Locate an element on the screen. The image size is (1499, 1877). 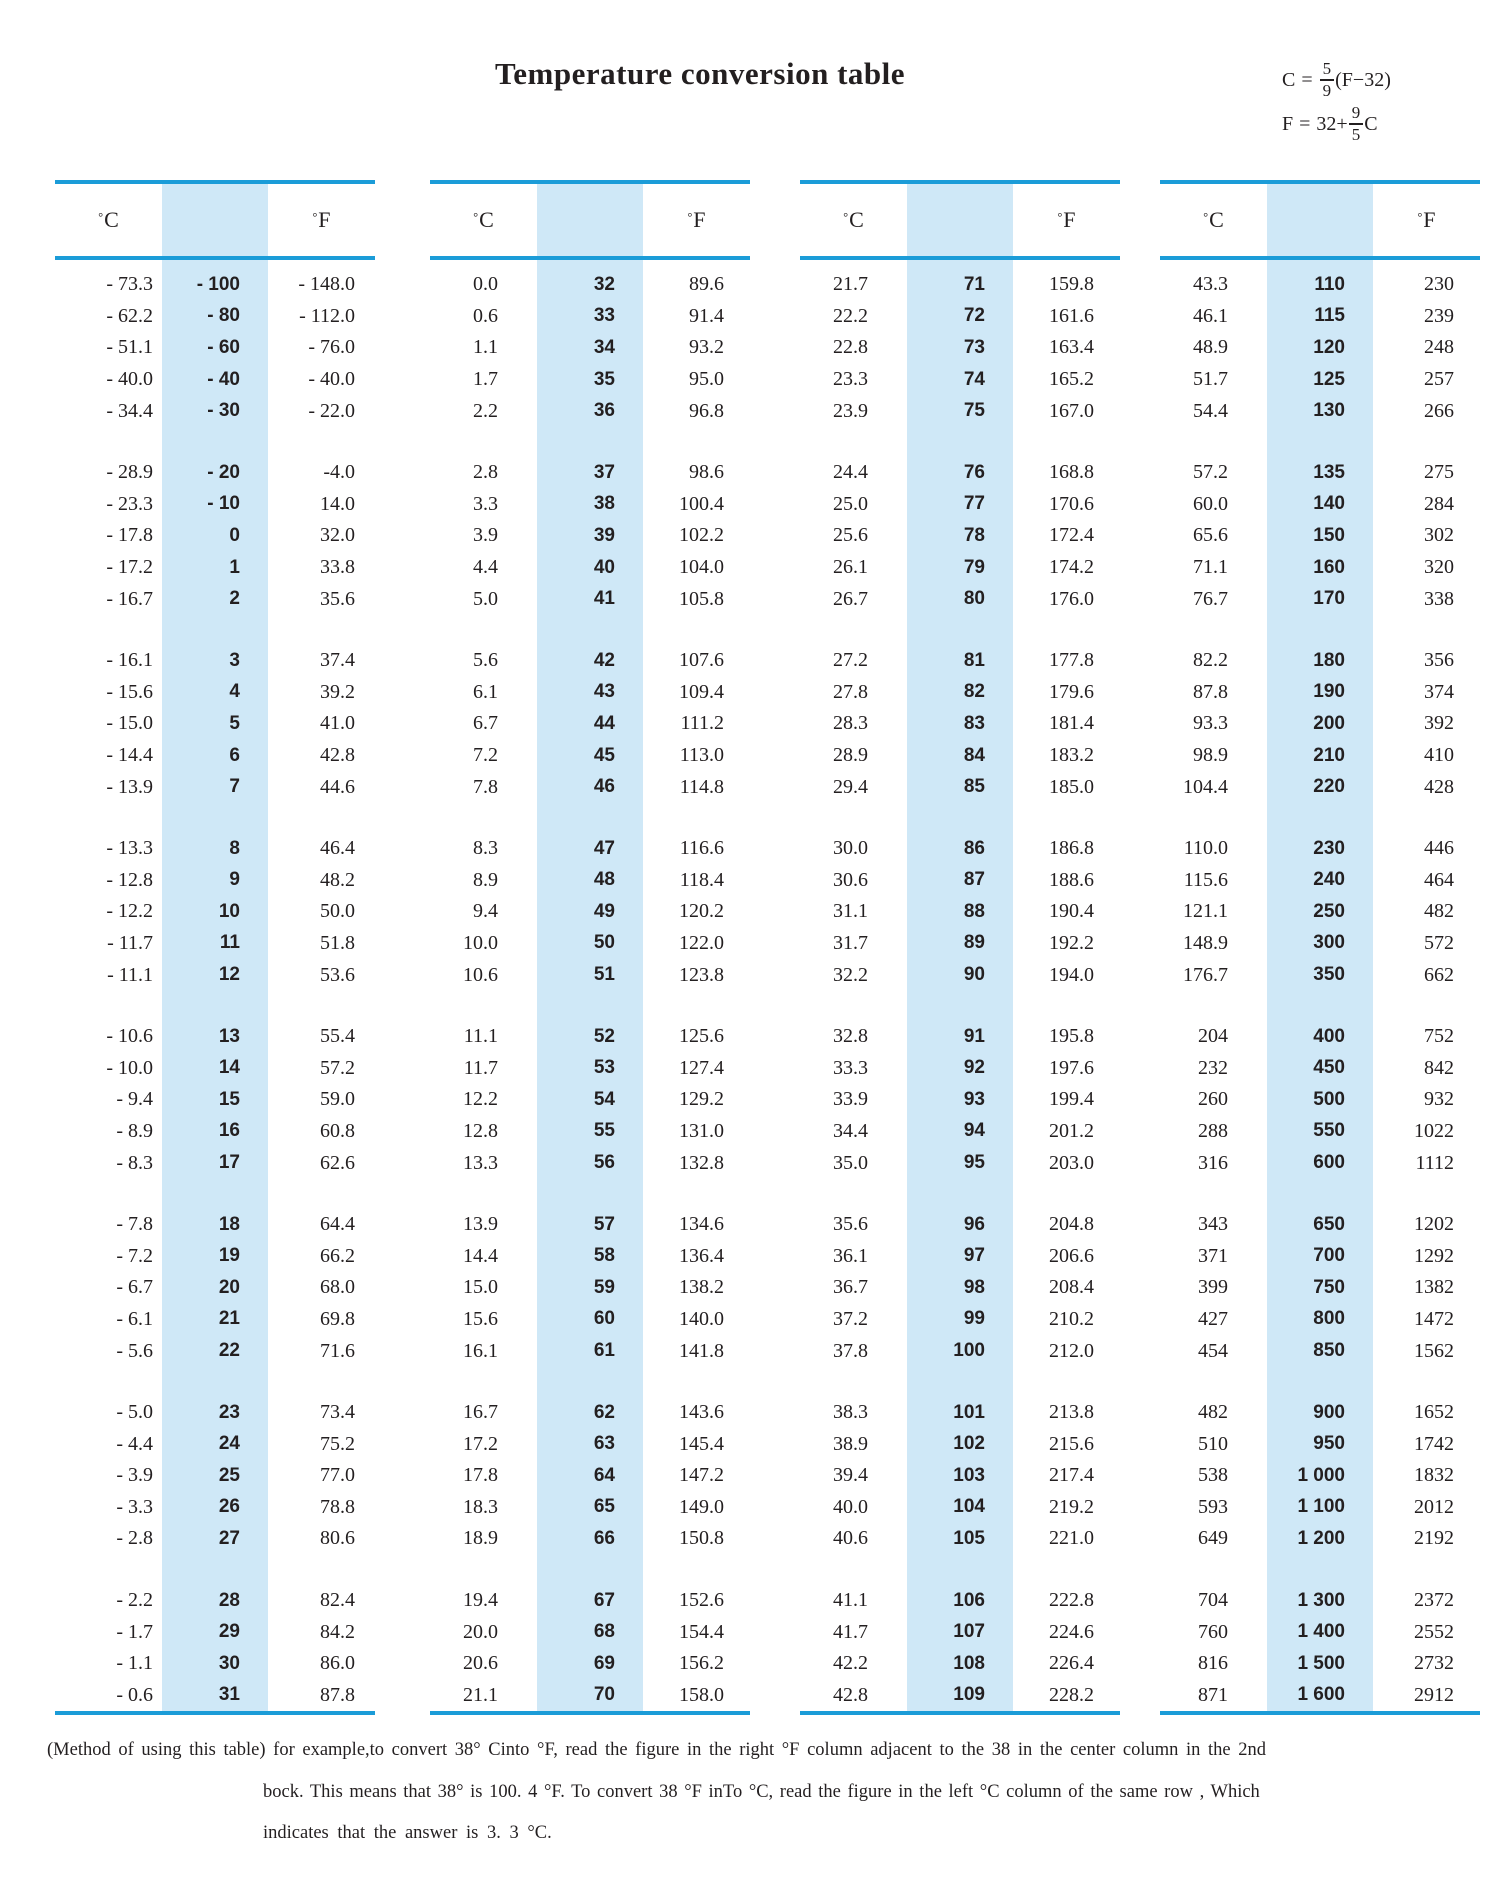
celsius-value: 1.7 is located at coordinates (485, 379).